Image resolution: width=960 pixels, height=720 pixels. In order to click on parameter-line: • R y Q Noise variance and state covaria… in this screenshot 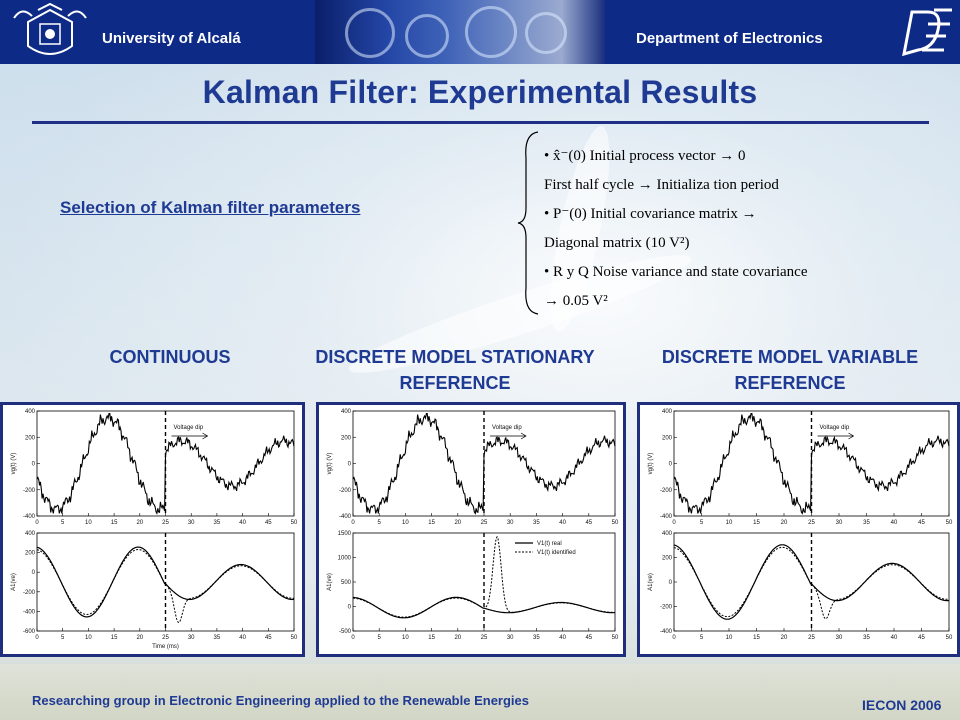, I will do `click(676, 272)`.